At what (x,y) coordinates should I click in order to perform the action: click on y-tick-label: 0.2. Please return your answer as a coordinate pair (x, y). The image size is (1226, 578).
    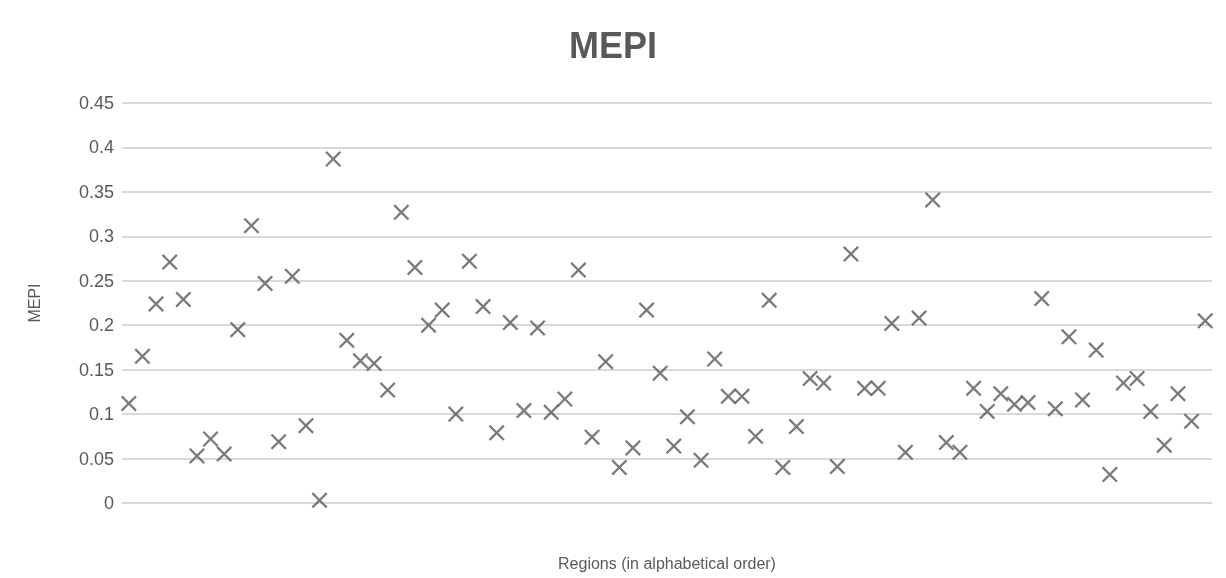
    Looking at the image, I should click on (101, 325).